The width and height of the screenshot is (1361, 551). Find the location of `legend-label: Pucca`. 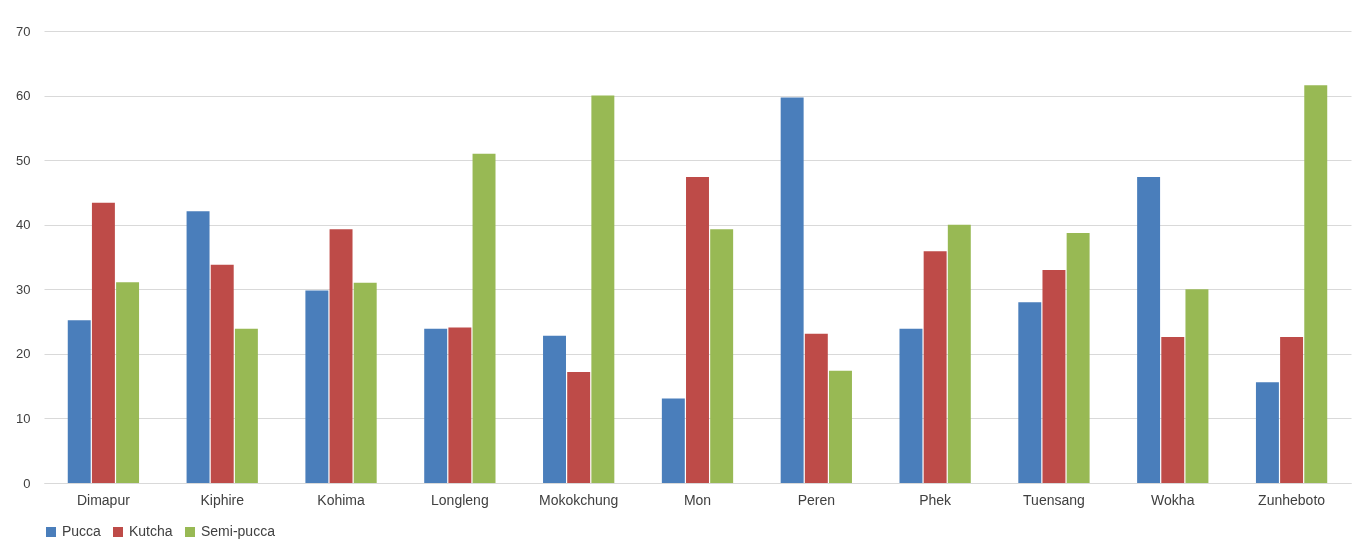

legend-label: Pucca is located at coordinates (82, 531).